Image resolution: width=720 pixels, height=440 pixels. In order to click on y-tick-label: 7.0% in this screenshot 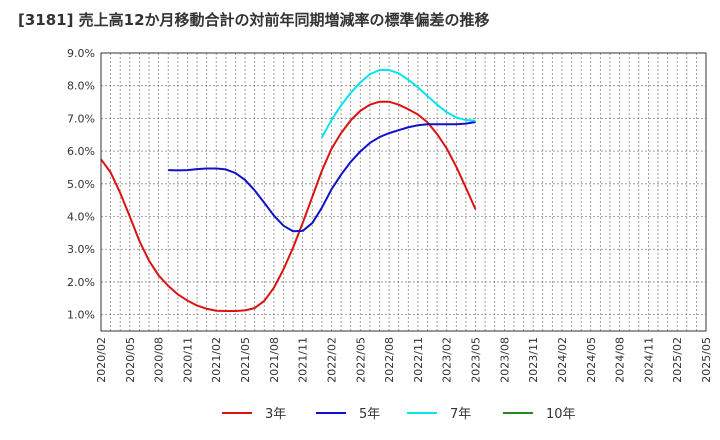, I will do `click(81, 118)`.